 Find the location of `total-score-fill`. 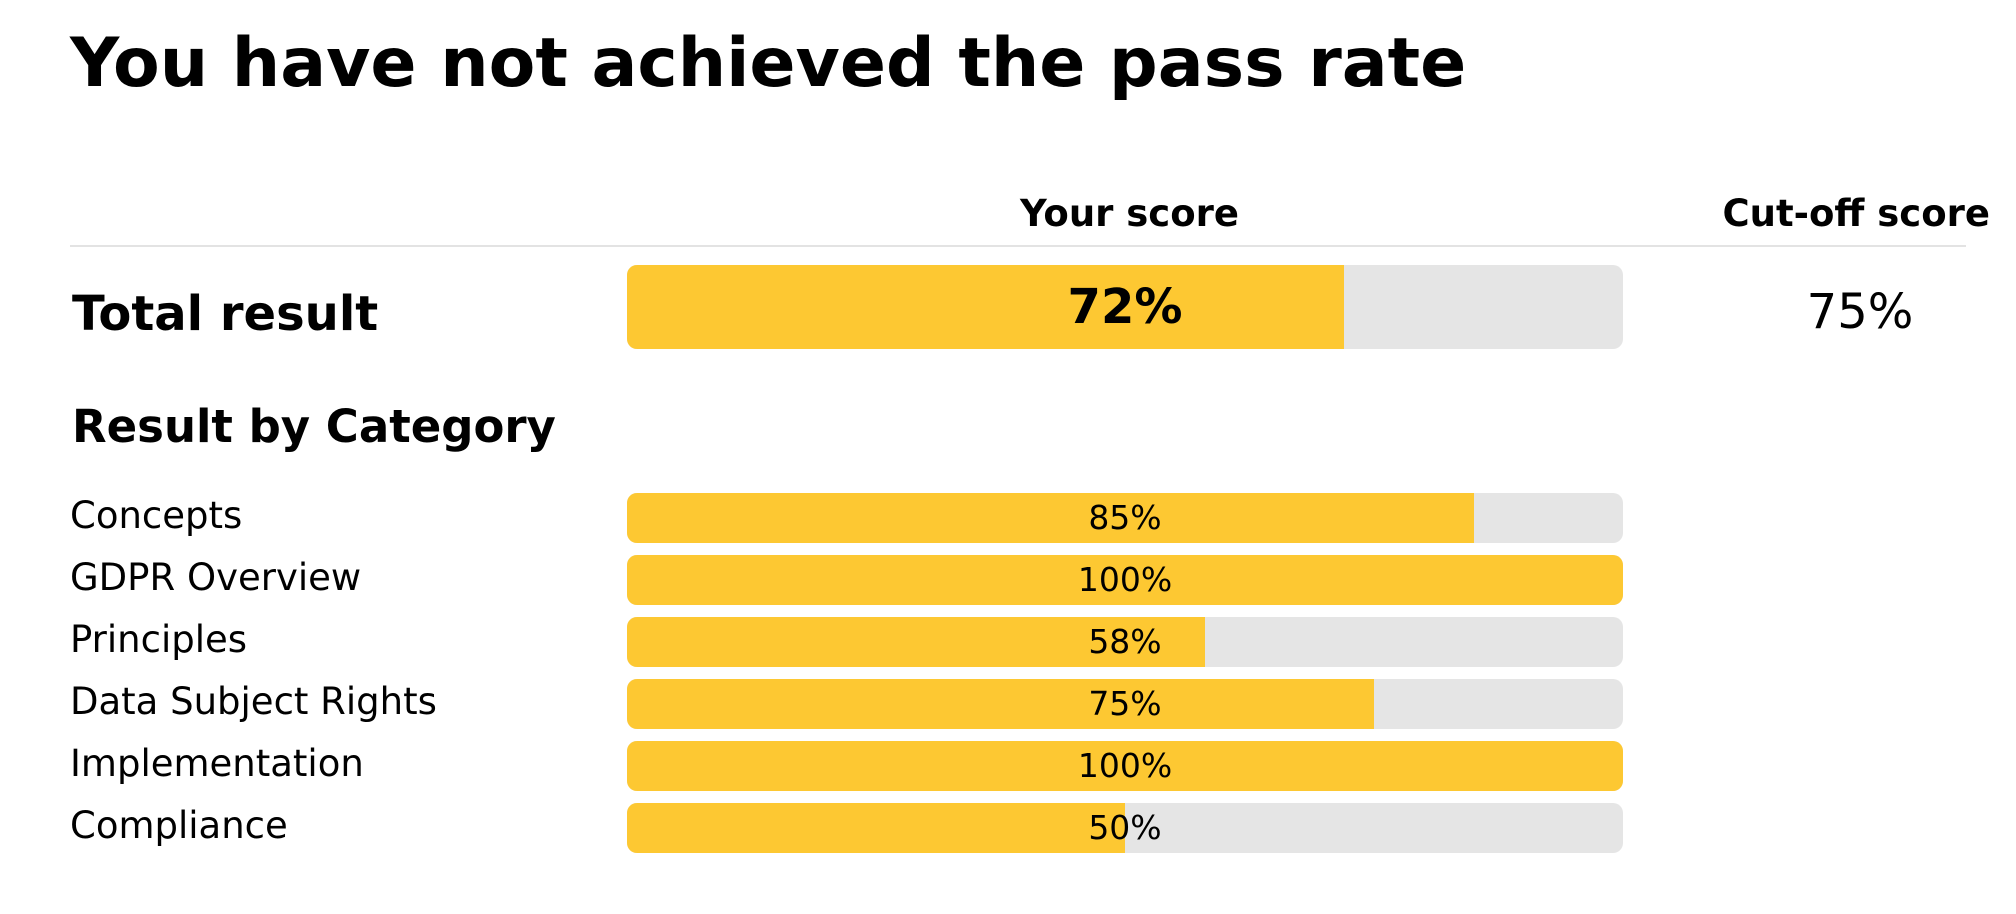

total-score-fill is located at coordinates (986, 307).